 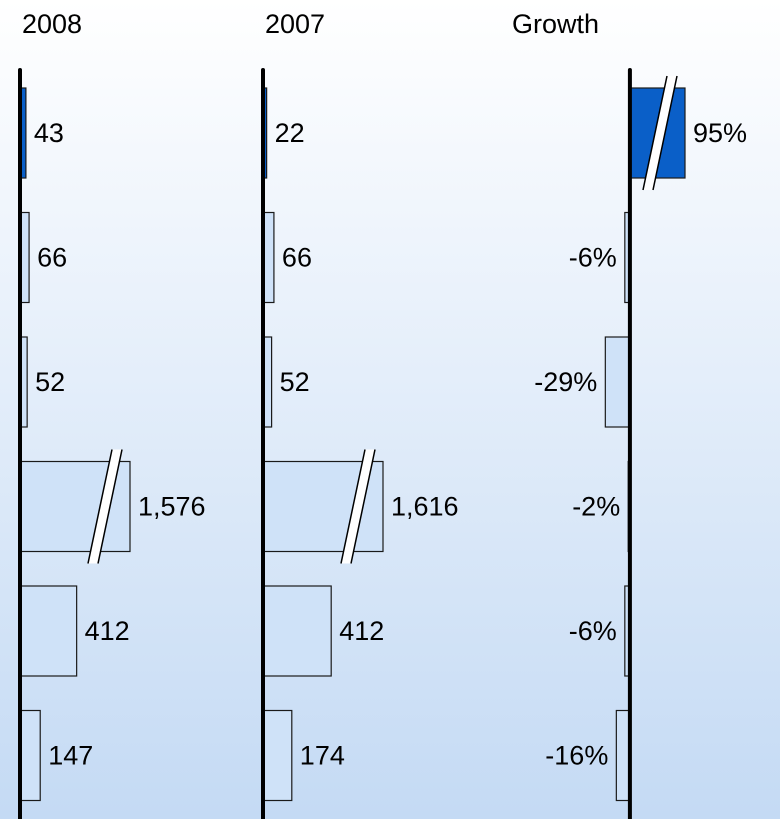 I want to click on value-label: 174, so click(x=322, y=756).